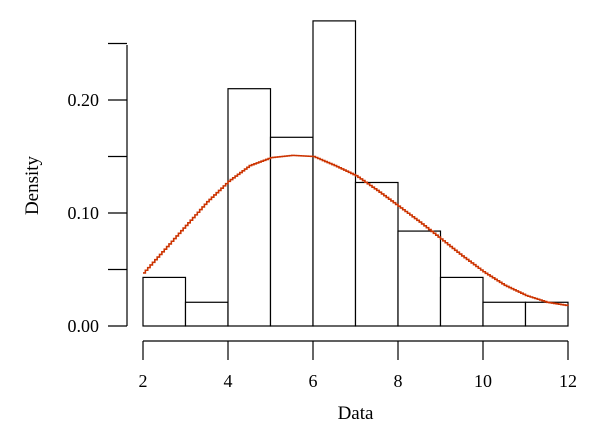 The height and width of the screenshot is (445, 600). Describe the element at coordinates (356, 413) in the screenshot. I see `x-axis-title: Data` at that location.